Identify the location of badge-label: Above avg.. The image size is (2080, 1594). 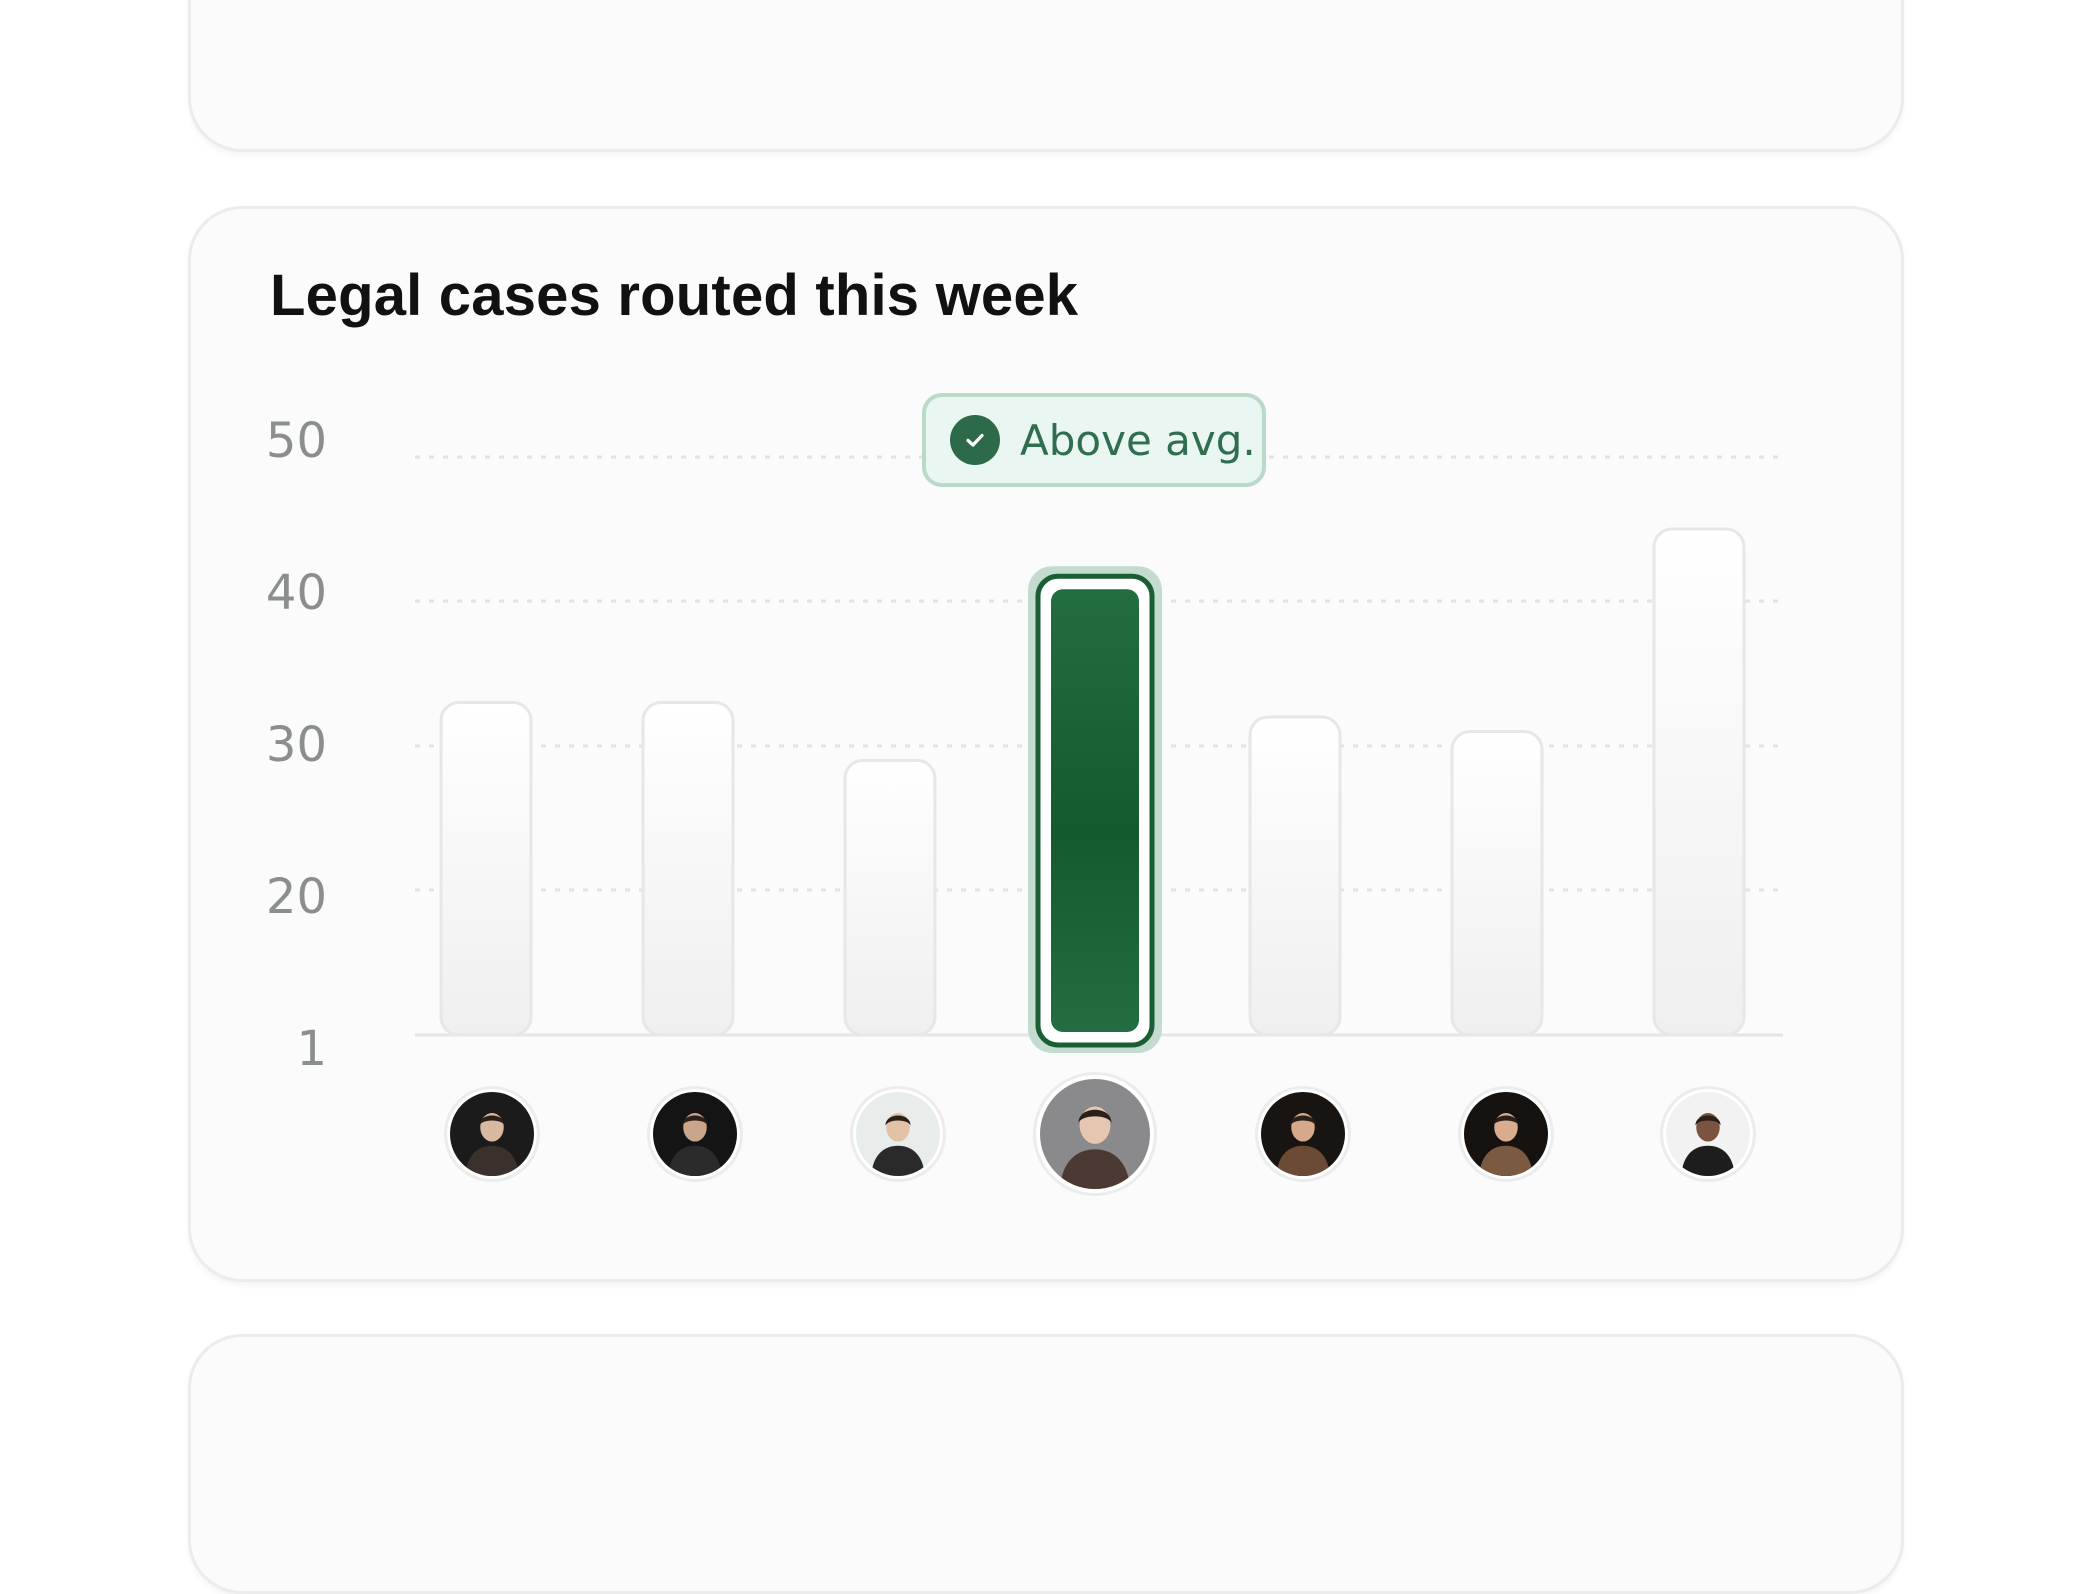
(1138, 440).